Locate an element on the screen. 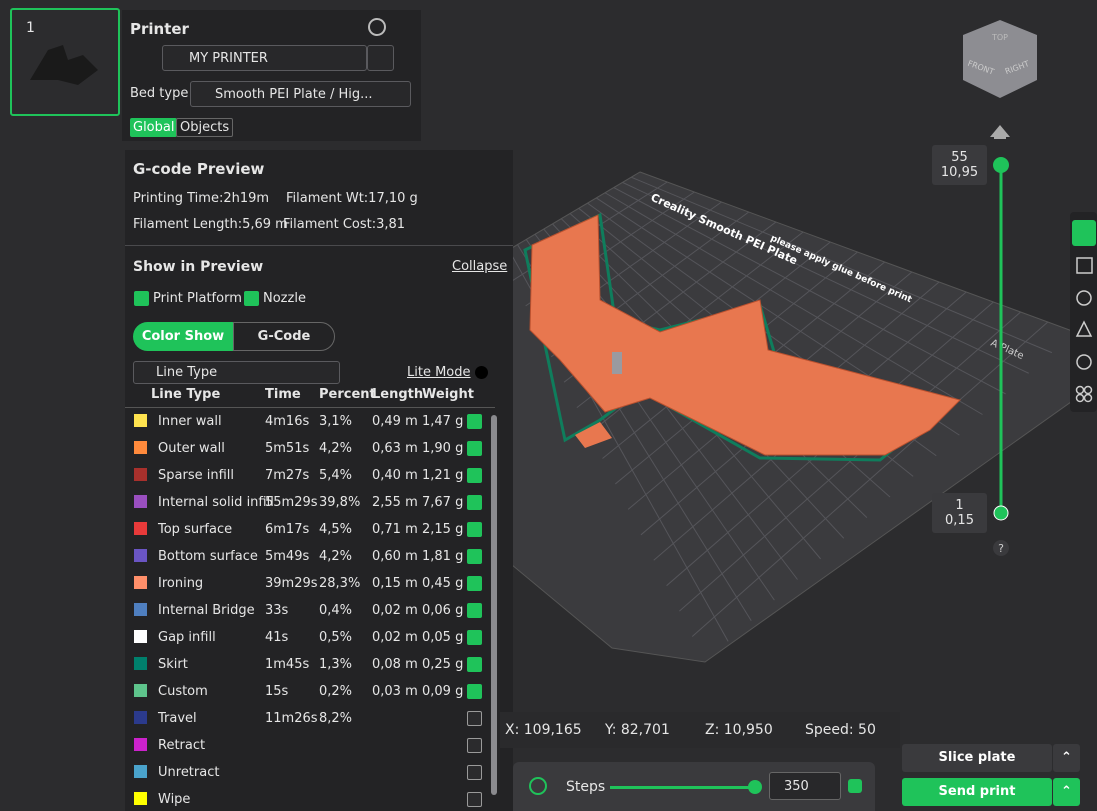 The image size is (1097, 811). steps-input: 350 is located at coordinates (805, 786).